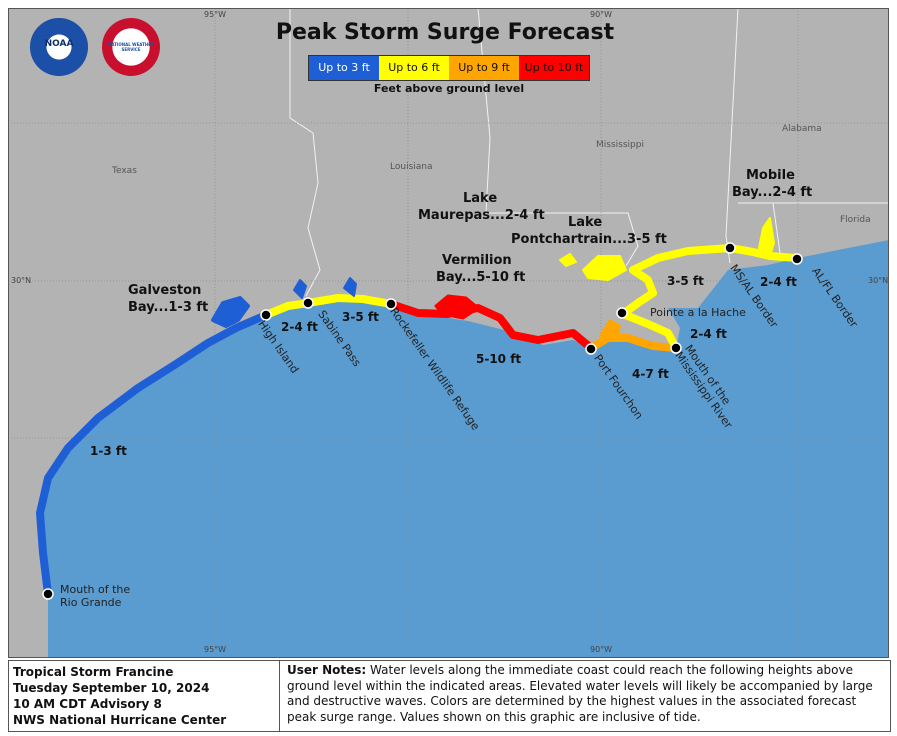 The image size is (897, 736). What do you see at coordinates (328, 306) in the screenshot?
I see `segment-high-island-to-rockefeller` at bounding box center [328, 306].